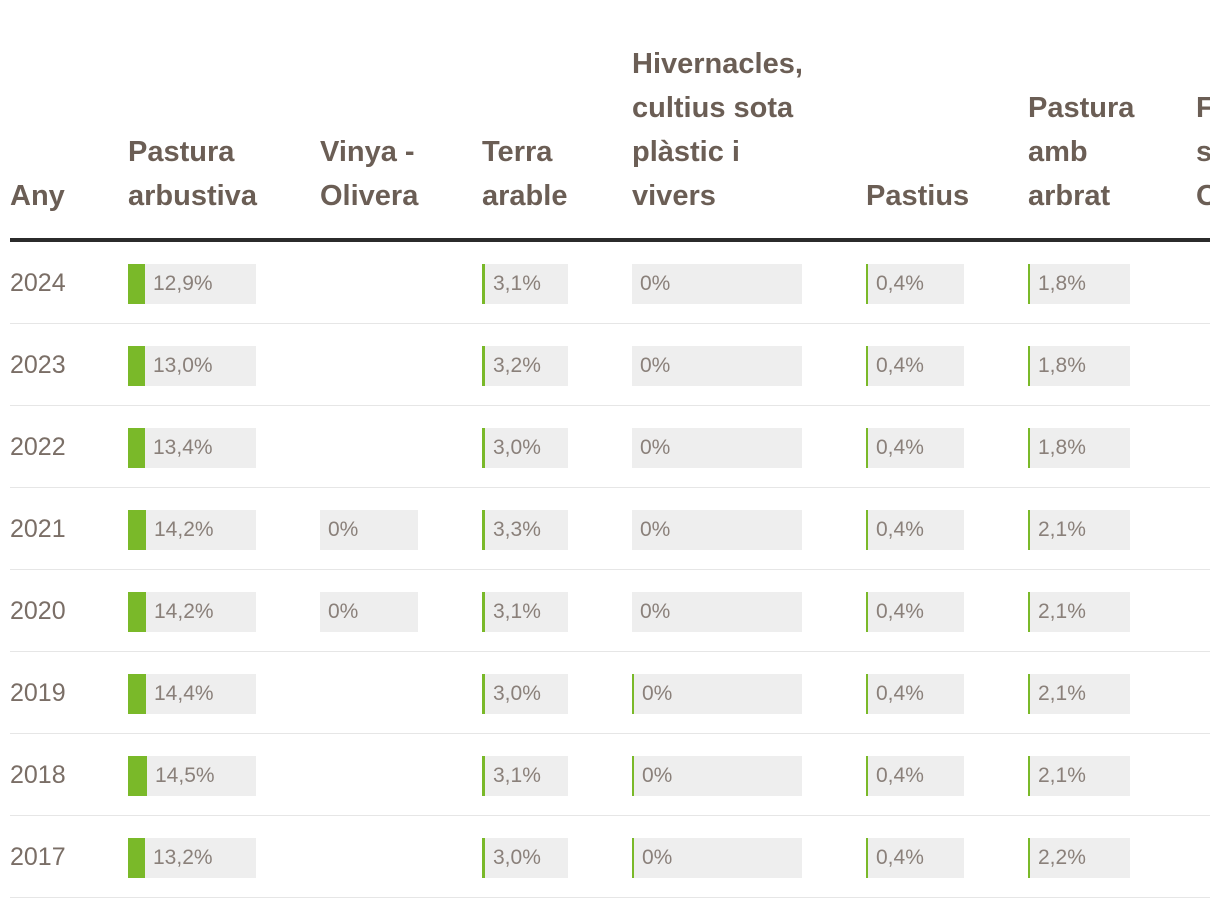 Image resolution: width=1220 pixels, height=906 pixels. What do you see at coordinates (192, 284) in the screenshot?
I see `value-cell: 12,9%` at bounding box center [192, 284].